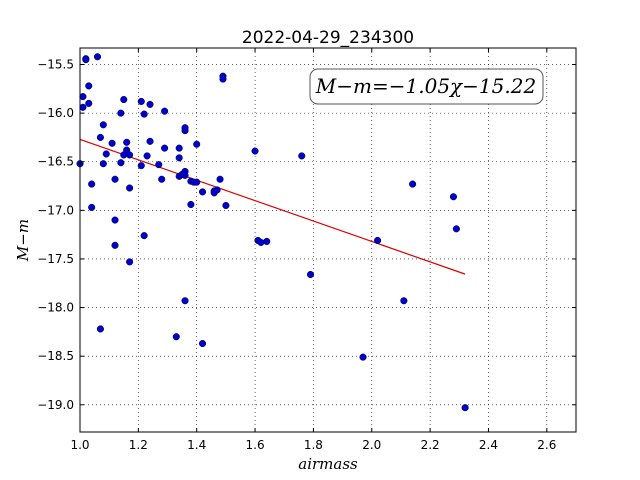 This screenshot has height=480, width=640. What do you see at coordinates (55, 356) in the screenshot?
I see `y-tick-label: −18.5` at bounding box center [55, 356].